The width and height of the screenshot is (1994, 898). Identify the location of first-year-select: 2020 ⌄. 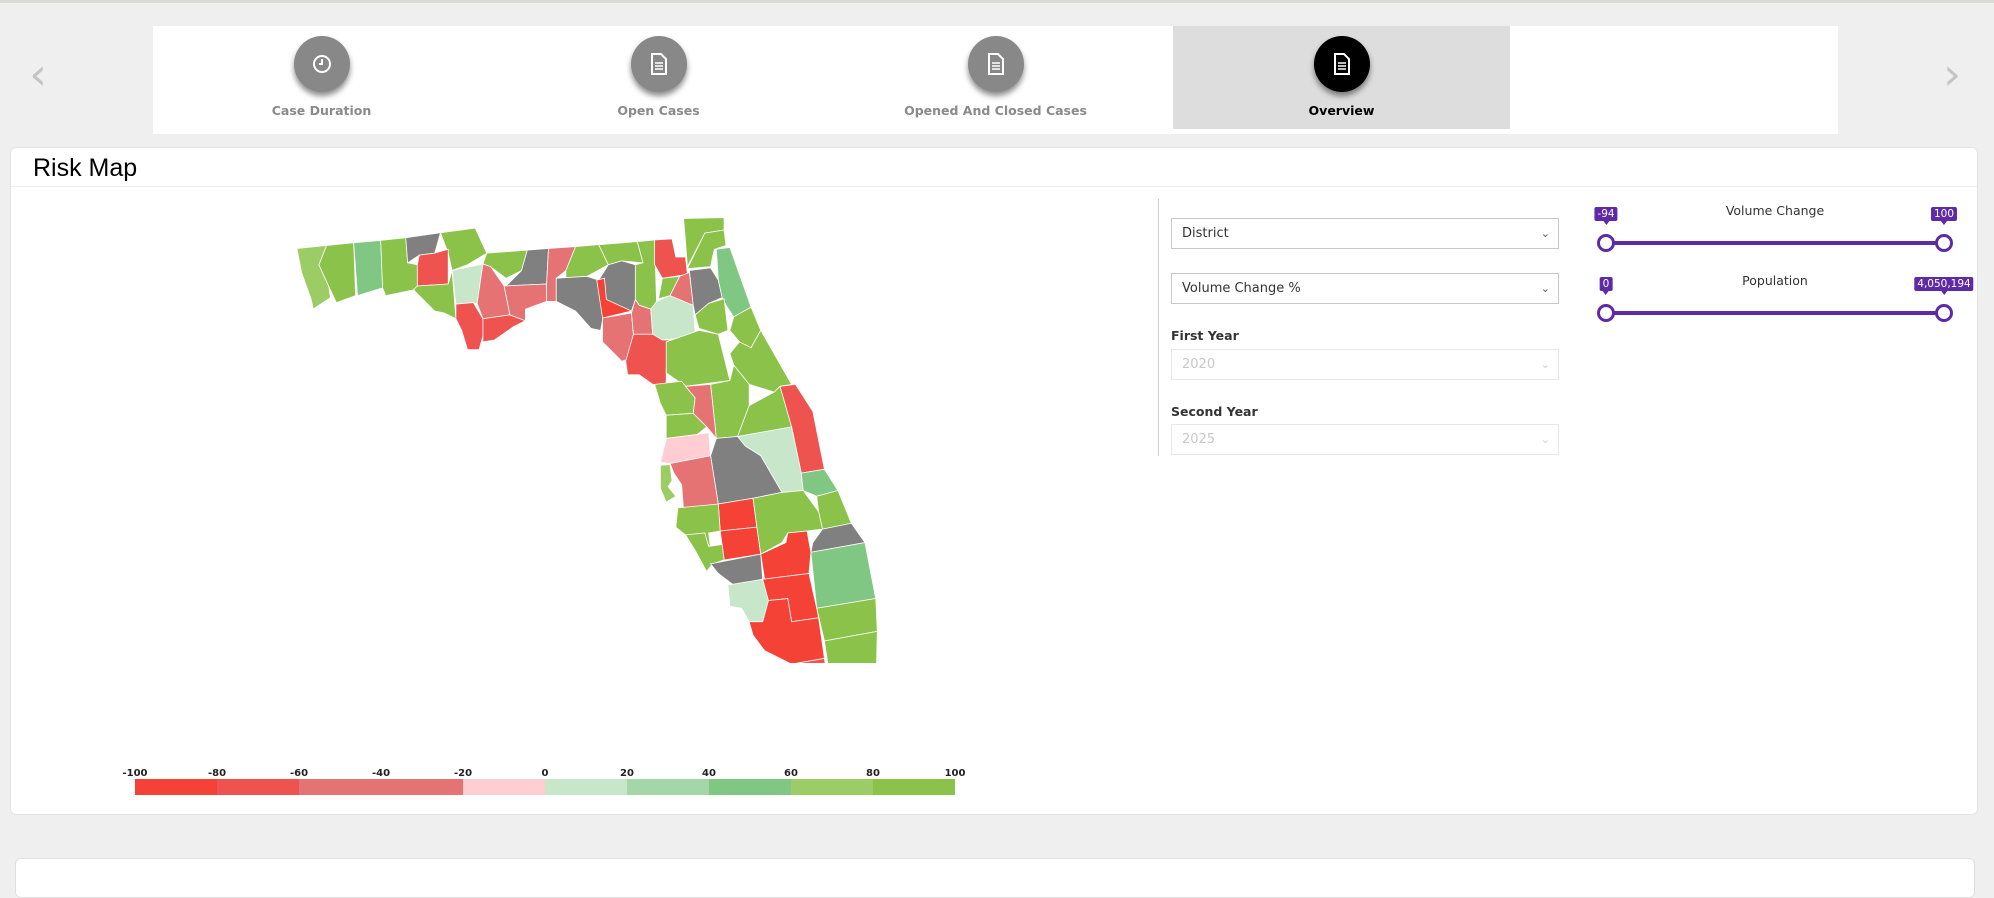
(1365, 364).